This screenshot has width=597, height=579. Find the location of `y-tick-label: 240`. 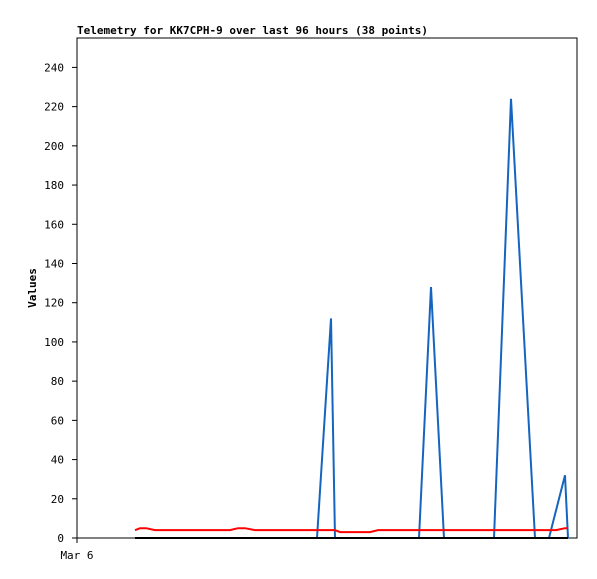

y-tick-label: 240 is located at coordinates (54, 67).